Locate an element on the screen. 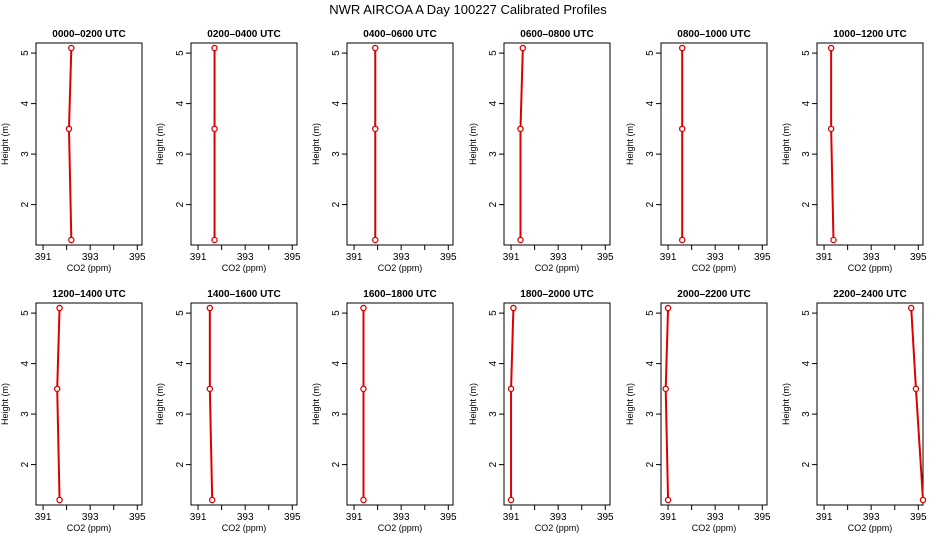 The height and width of the screenshot is (540, 936). panel-title: 0000–0200 UTC is located at coordinates (88, 34).